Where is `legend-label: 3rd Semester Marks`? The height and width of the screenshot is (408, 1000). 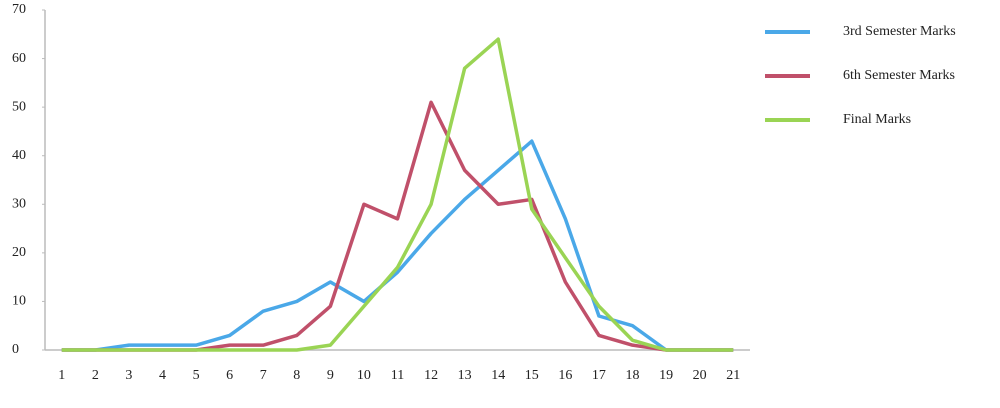
legend-label: 3rd Semester Marks is located at coordinates (899, 31).